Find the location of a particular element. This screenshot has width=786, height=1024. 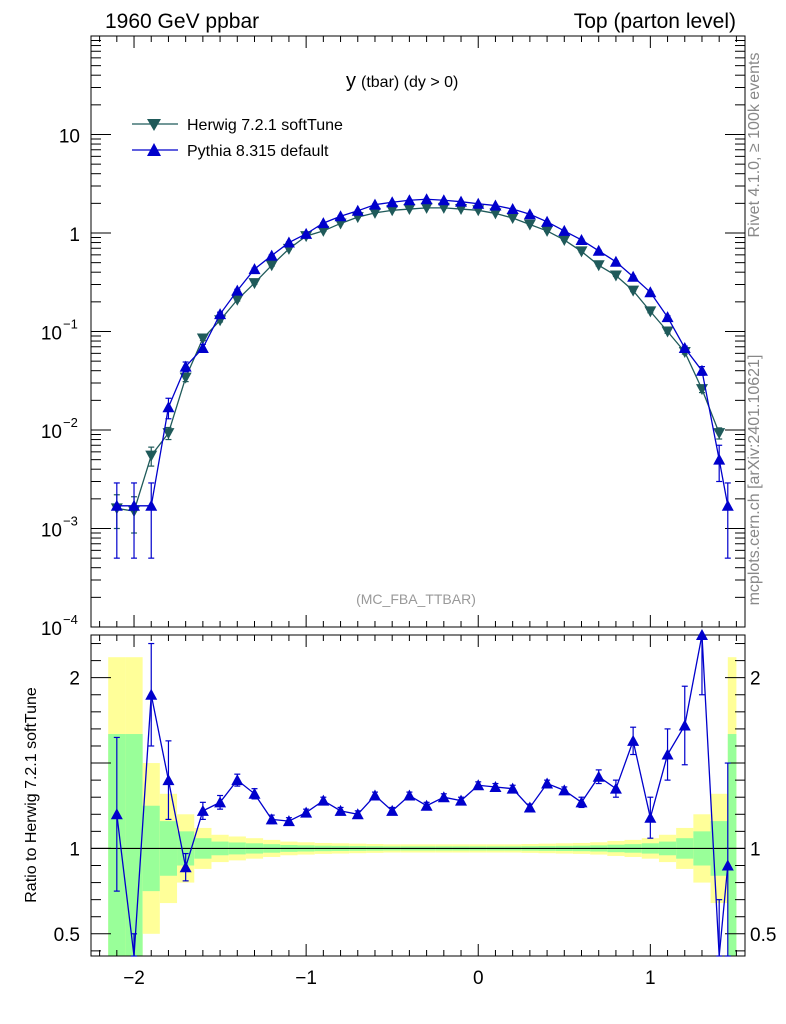

y-tick-label-right: 1 is located at coordinates (755, 849).